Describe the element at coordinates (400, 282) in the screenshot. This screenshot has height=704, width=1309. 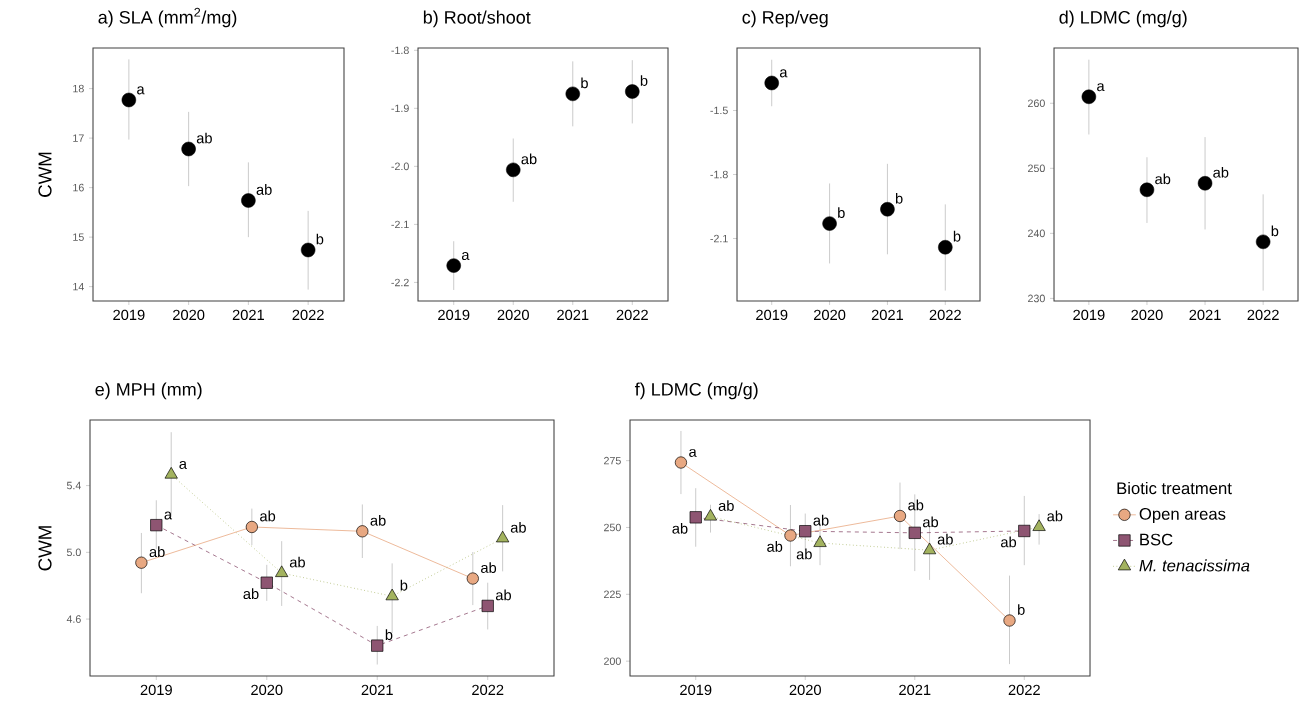
I see `y-tick-label: -2.2` at that location.